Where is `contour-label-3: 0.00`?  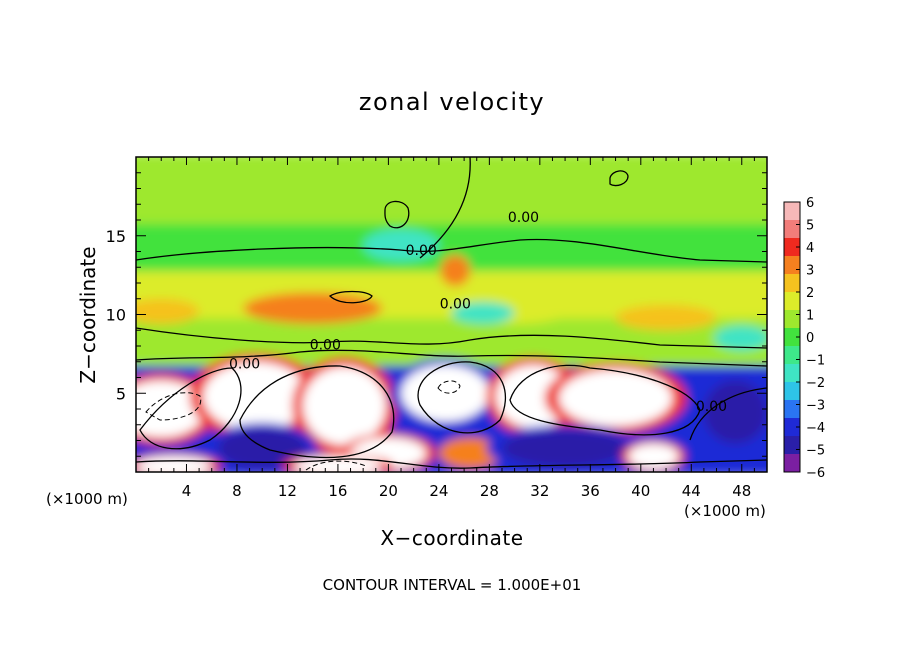
contour-label-3: 0.00 is located at coordinates (325, 345).